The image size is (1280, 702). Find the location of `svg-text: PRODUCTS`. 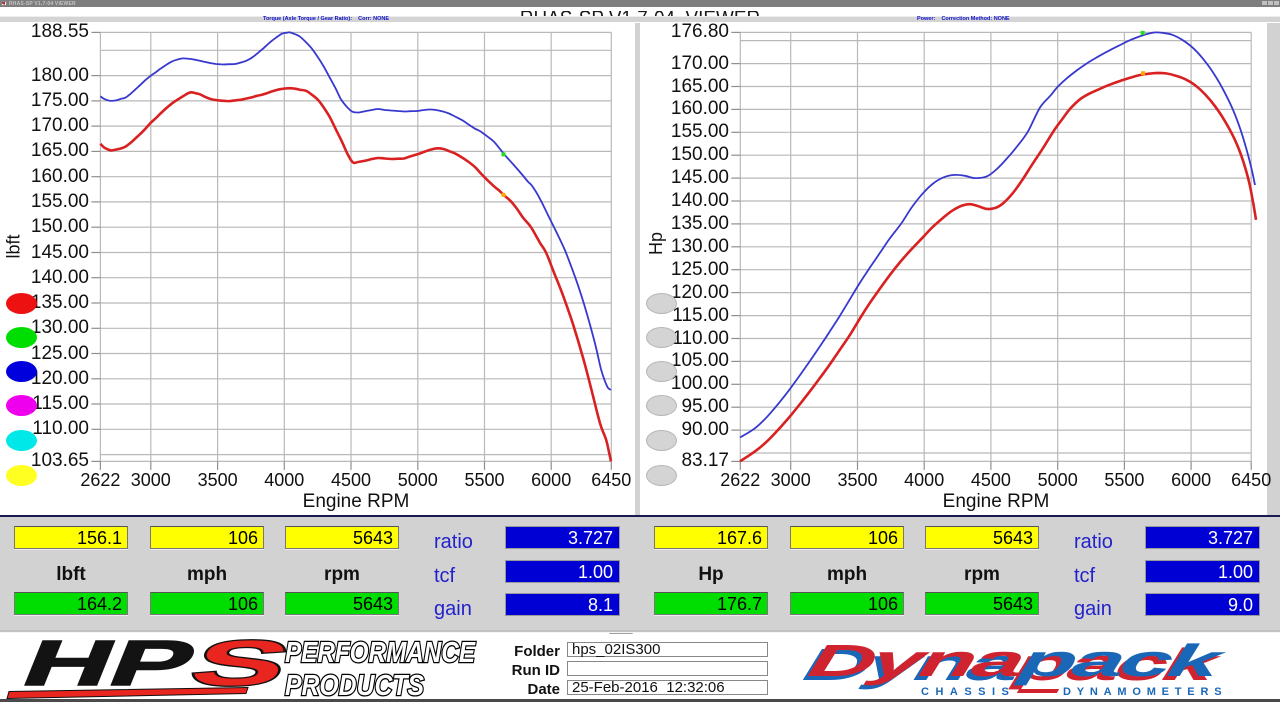

svg-text: PRODUCTS is located at coordinates (355, 686).